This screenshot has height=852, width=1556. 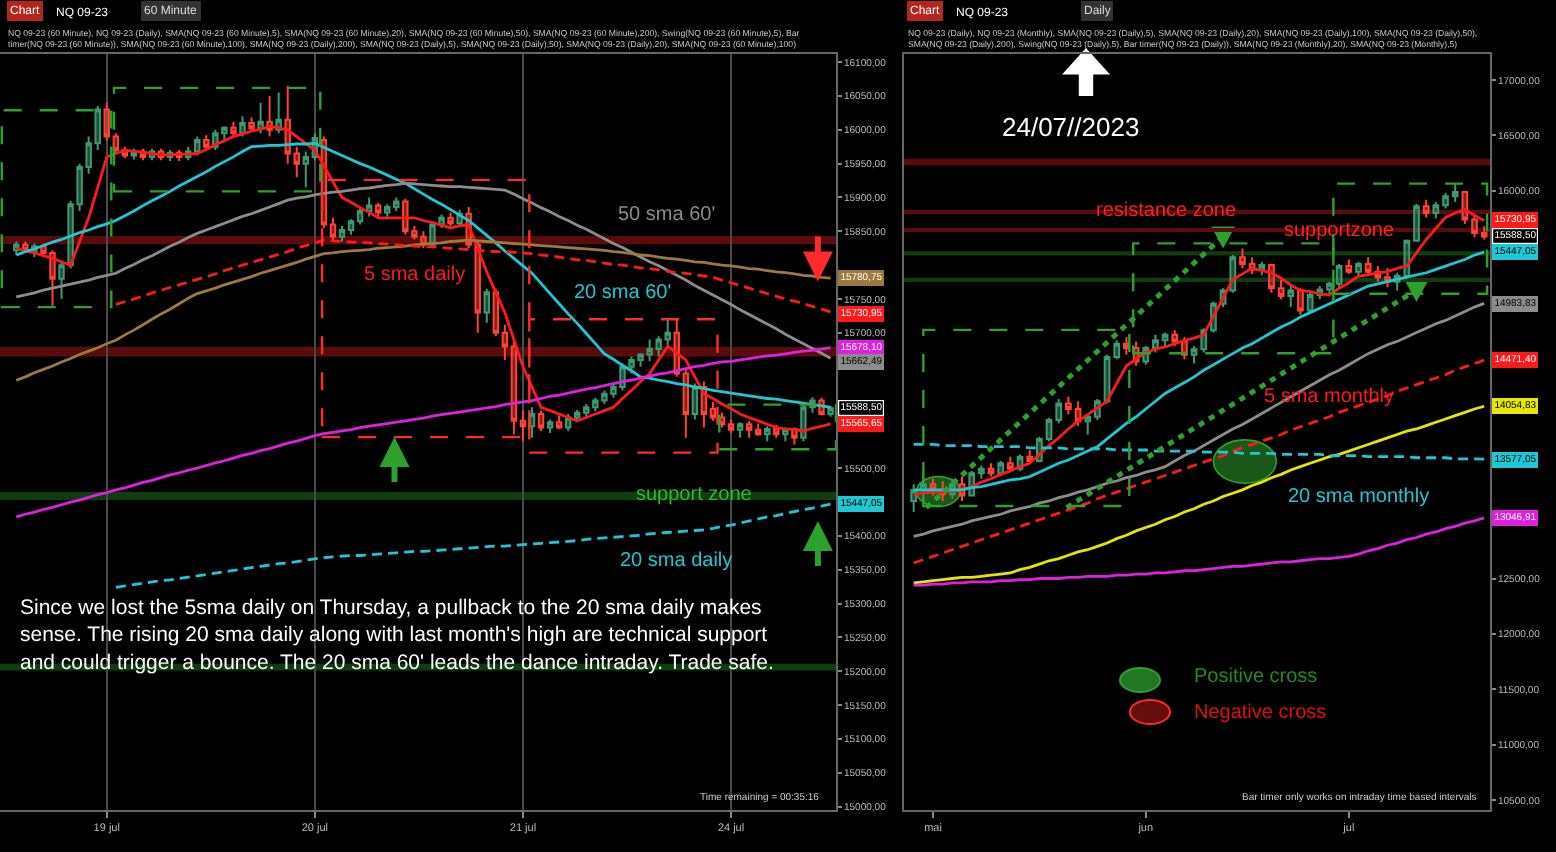 I want to click on annotation: Negative cross, so click(x=1260, y=713).